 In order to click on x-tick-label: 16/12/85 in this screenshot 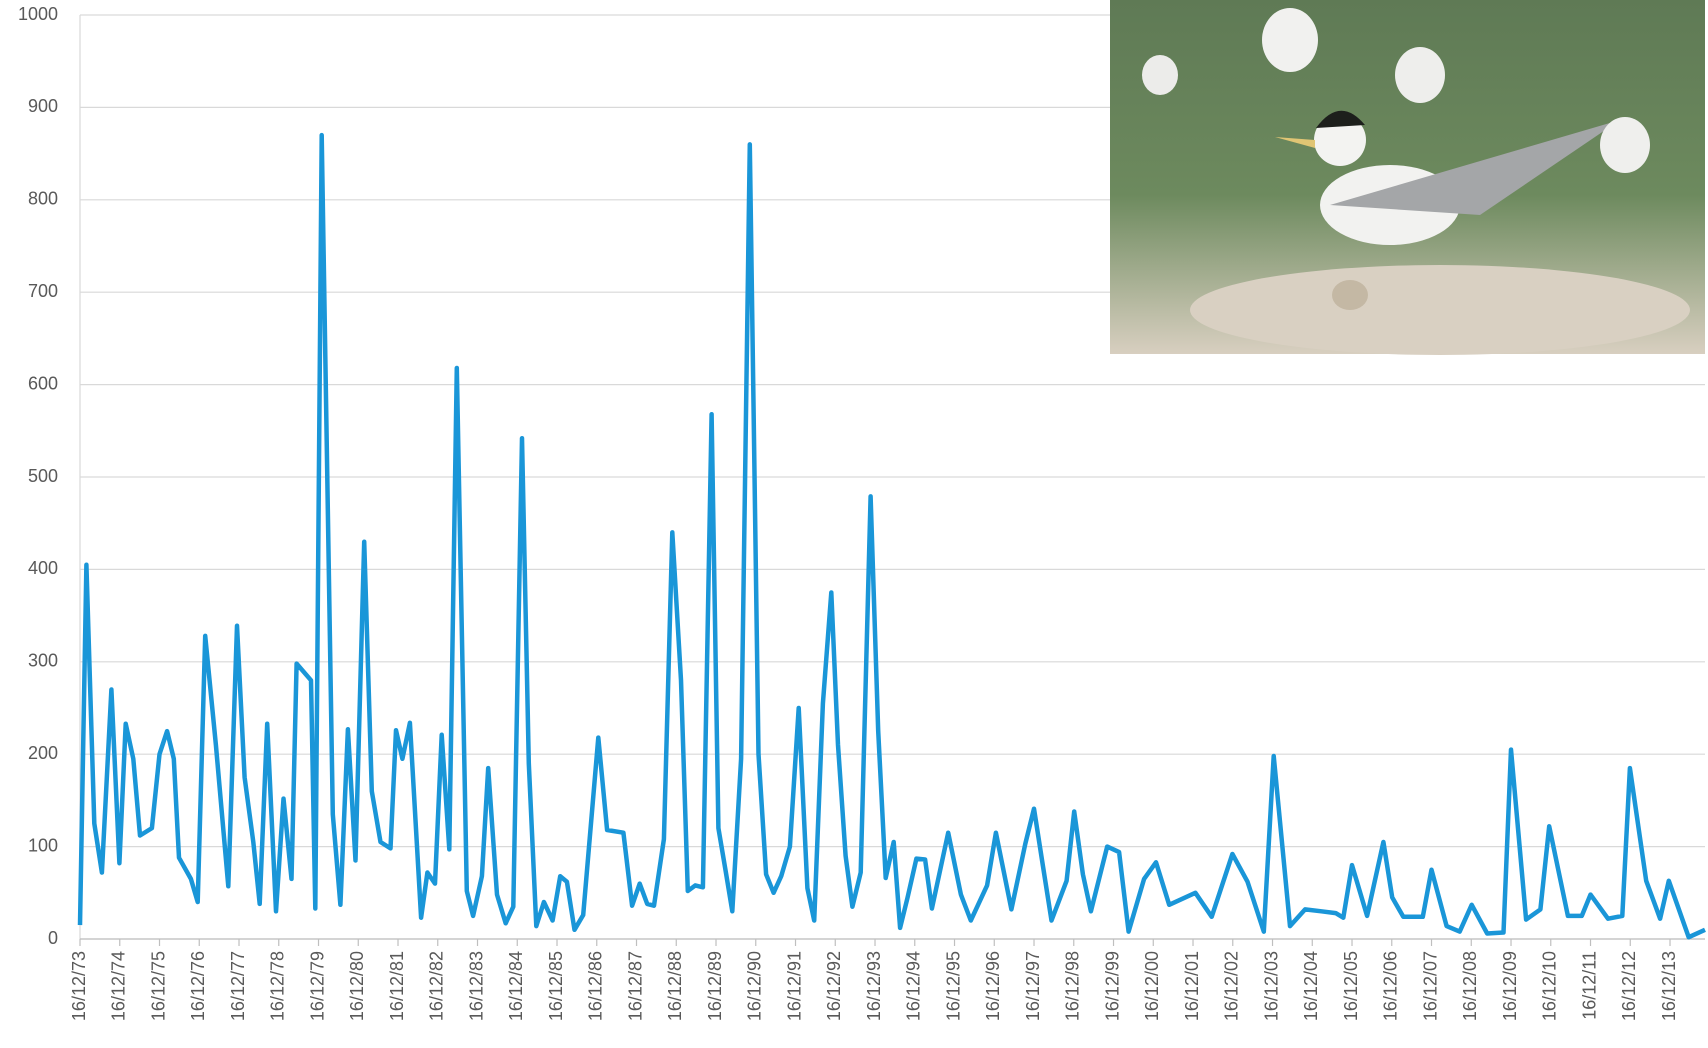, I will do `click(556, 986)`.